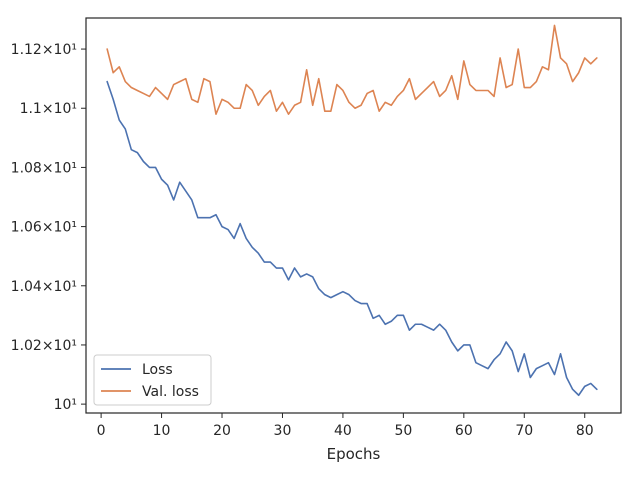 This screenshot has width=640, height=480. I want to click on x-tick-label: 0, so click(101, 431).